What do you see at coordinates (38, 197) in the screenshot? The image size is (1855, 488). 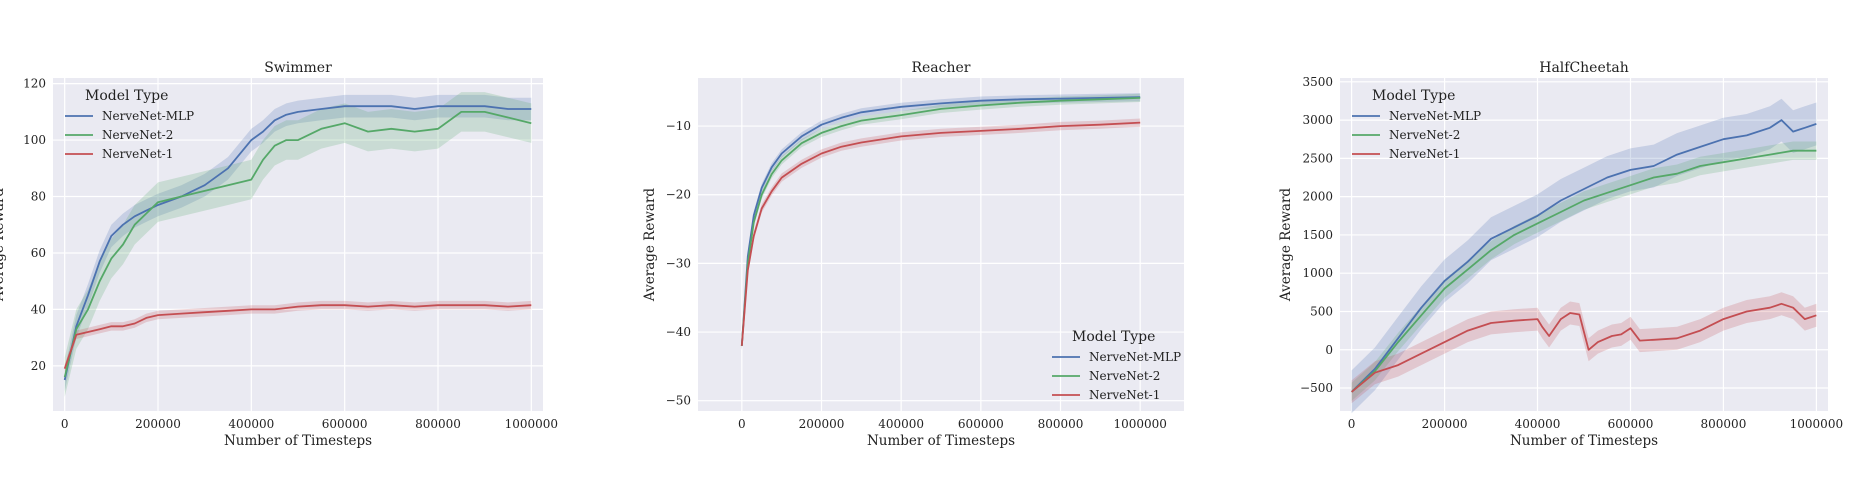 I see `y-tick-label: 80` at bounding box center [38, 197].